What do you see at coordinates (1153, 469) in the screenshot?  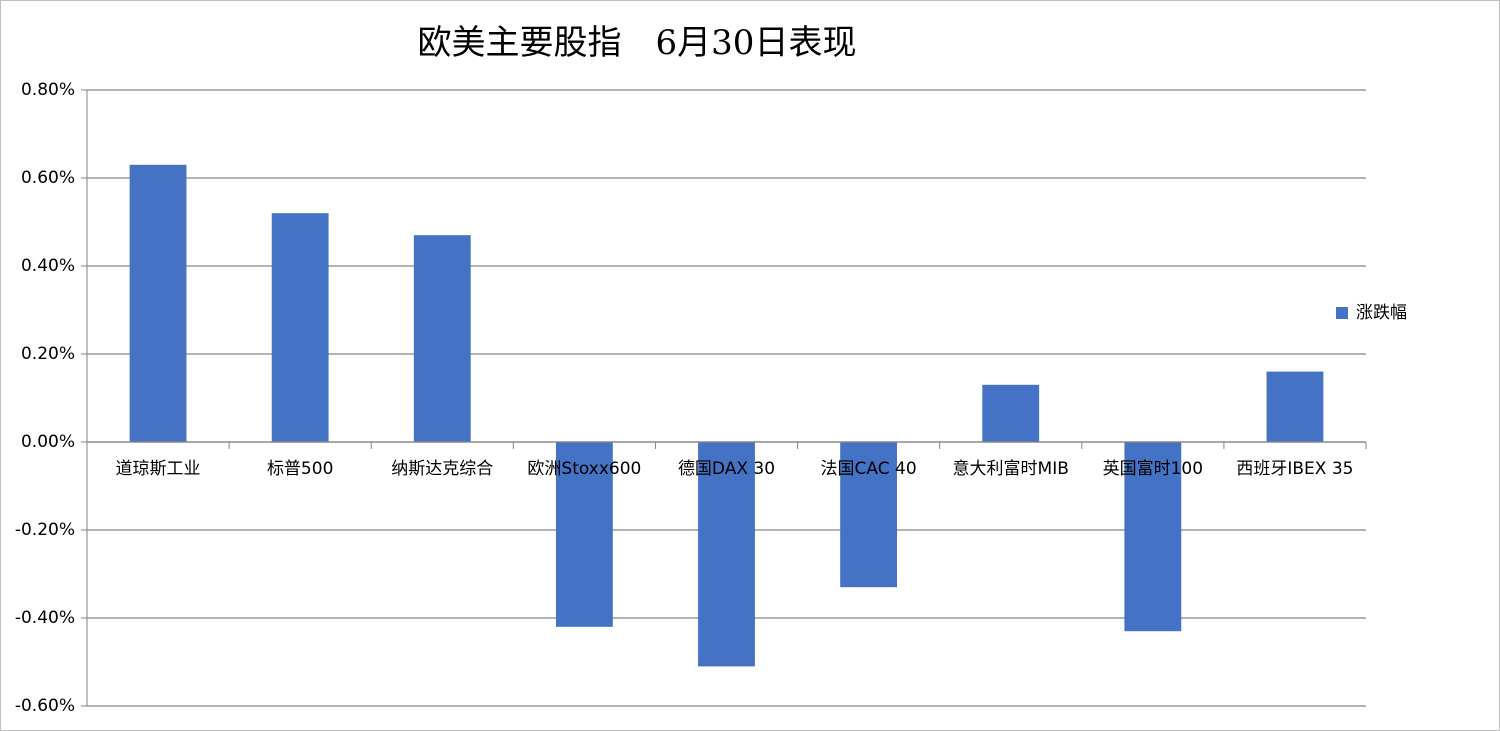 I see `x-tick-label: 英国富时100` at bounding box center [1153, 469].